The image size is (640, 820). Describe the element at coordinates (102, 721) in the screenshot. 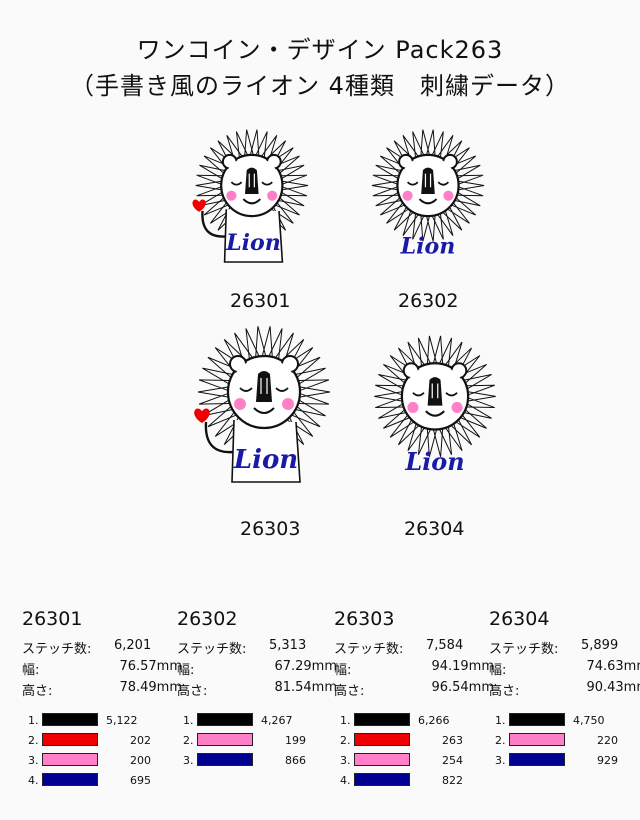

I see `thread-color-row: 1. 5,122` at that location.